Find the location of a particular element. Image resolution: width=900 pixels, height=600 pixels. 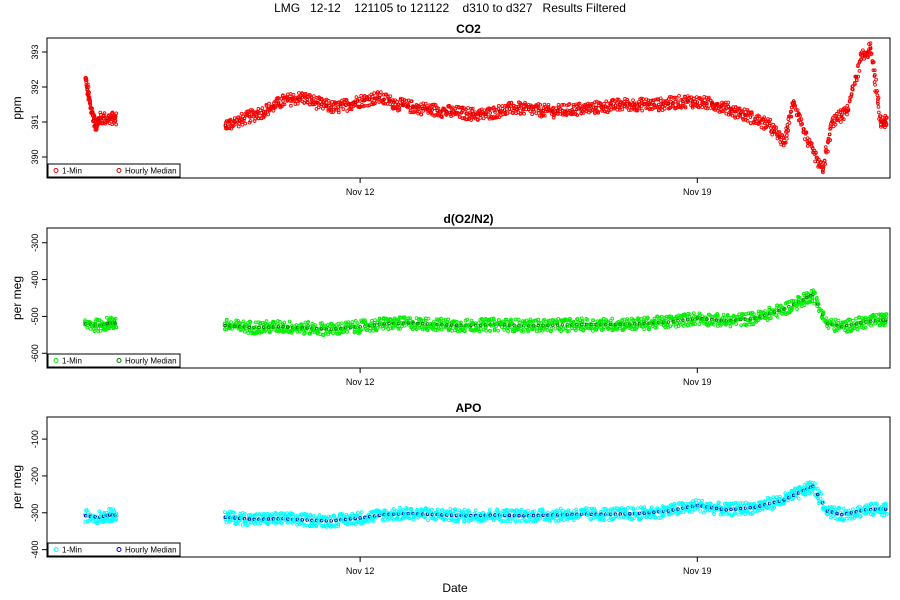

panel-title: d(O2/N2) is located at coordinates (468, 219).